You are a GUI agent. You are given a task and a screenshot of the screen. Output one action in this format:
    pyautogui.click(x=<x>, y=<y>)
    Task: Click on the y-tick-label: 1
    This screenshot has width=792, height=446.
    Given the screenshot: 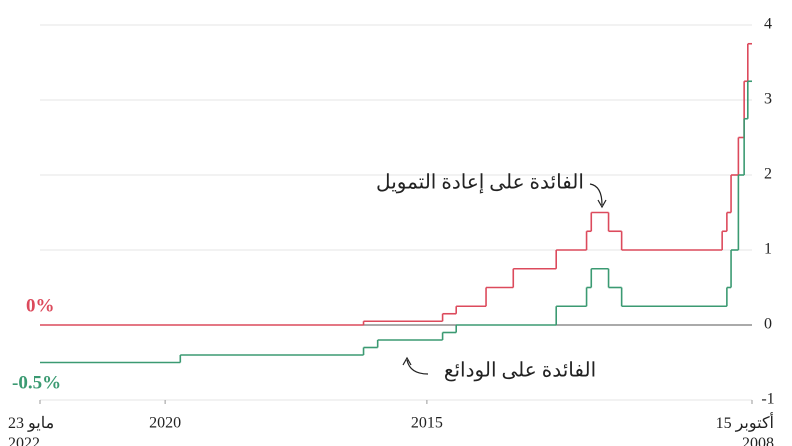 What is the action you would take?
    pyautogui.click(x=768, y=249)
    